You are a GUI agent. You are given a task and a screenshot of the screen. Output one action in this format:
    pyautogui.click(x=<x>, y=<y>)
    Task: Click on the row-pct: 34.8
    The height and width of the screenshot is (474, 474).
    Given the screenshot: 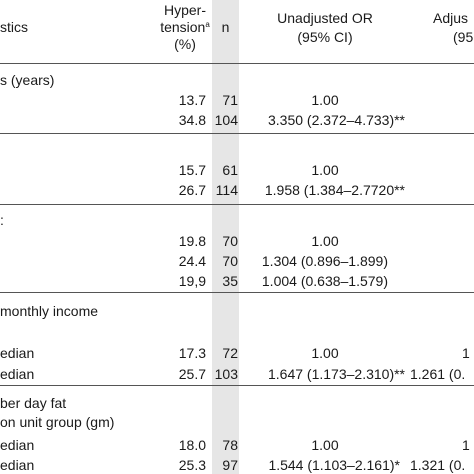 What is the action you would take?
    pyautogui.click(x=192, y=120)
    